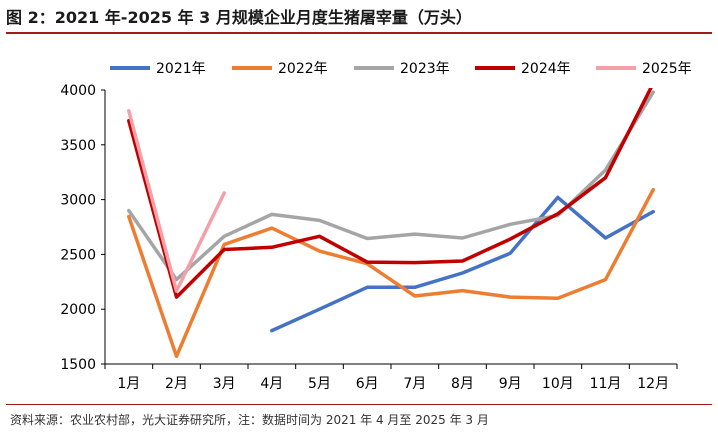  Describe the element at coordinates (78, 146) in the screenshot. I see `y-tick-label: 3500` at that location.